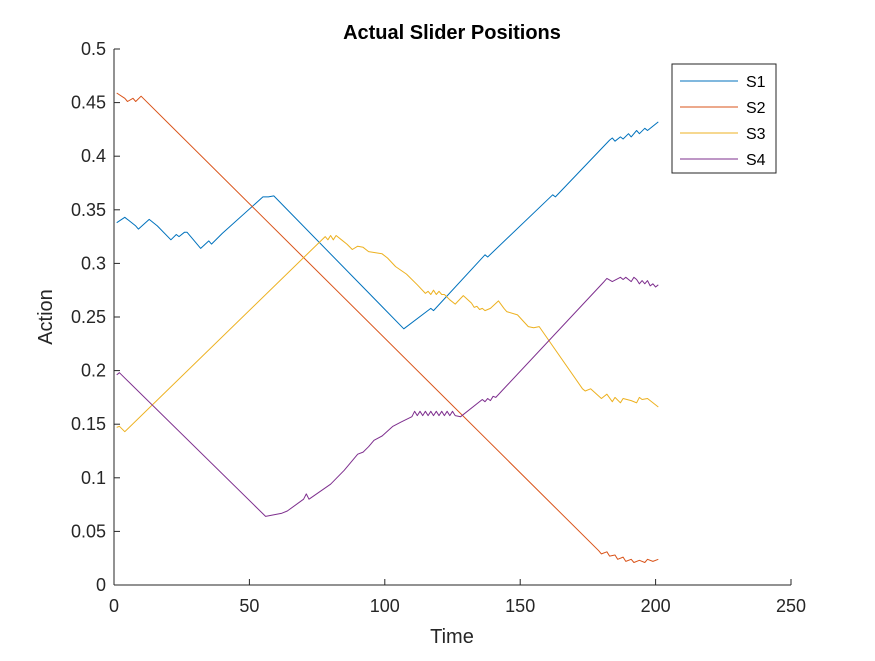 This screenshot has width=875, height=661. I want to click on legend-box, so click(724, 118).